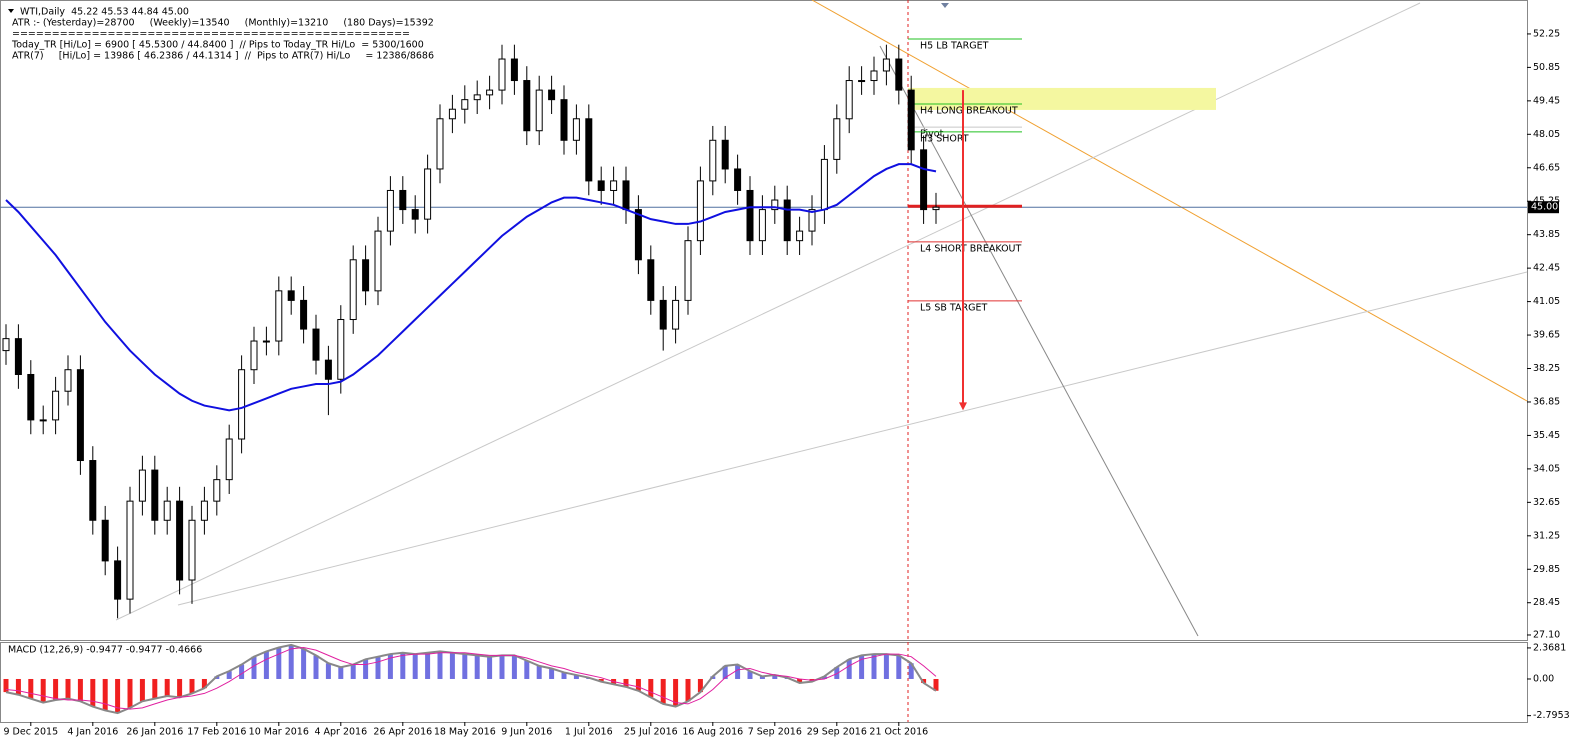  I want to click on y-tick-label: 34.05, so click(1546, 468).